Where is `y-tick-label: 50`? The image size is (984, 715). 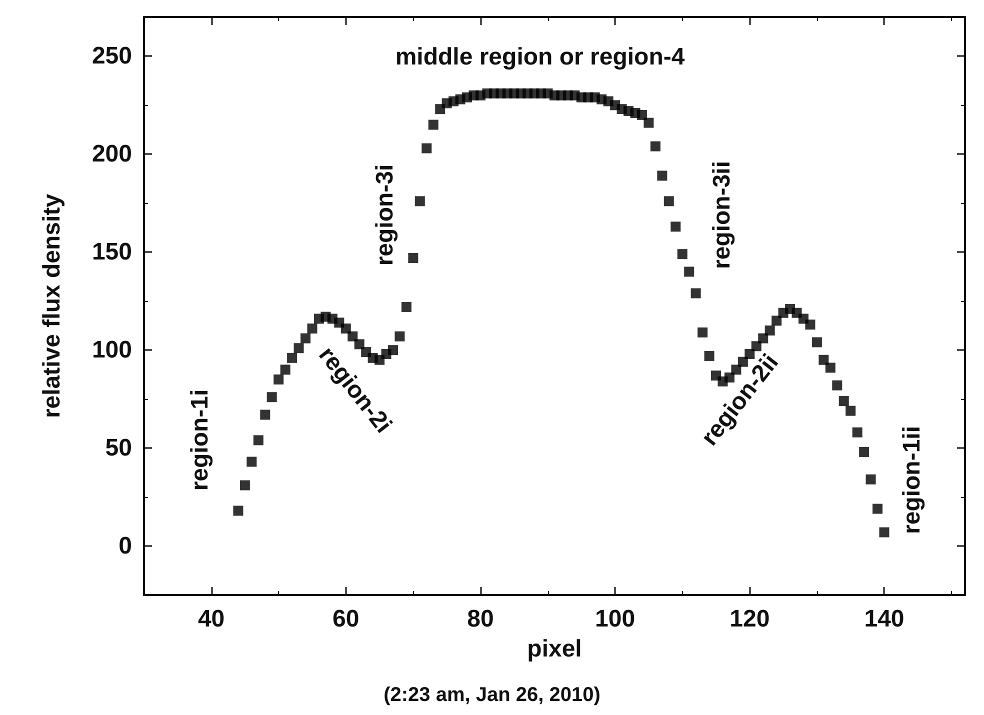
y-tick-label: 50 is located at coordinates (118, 448).